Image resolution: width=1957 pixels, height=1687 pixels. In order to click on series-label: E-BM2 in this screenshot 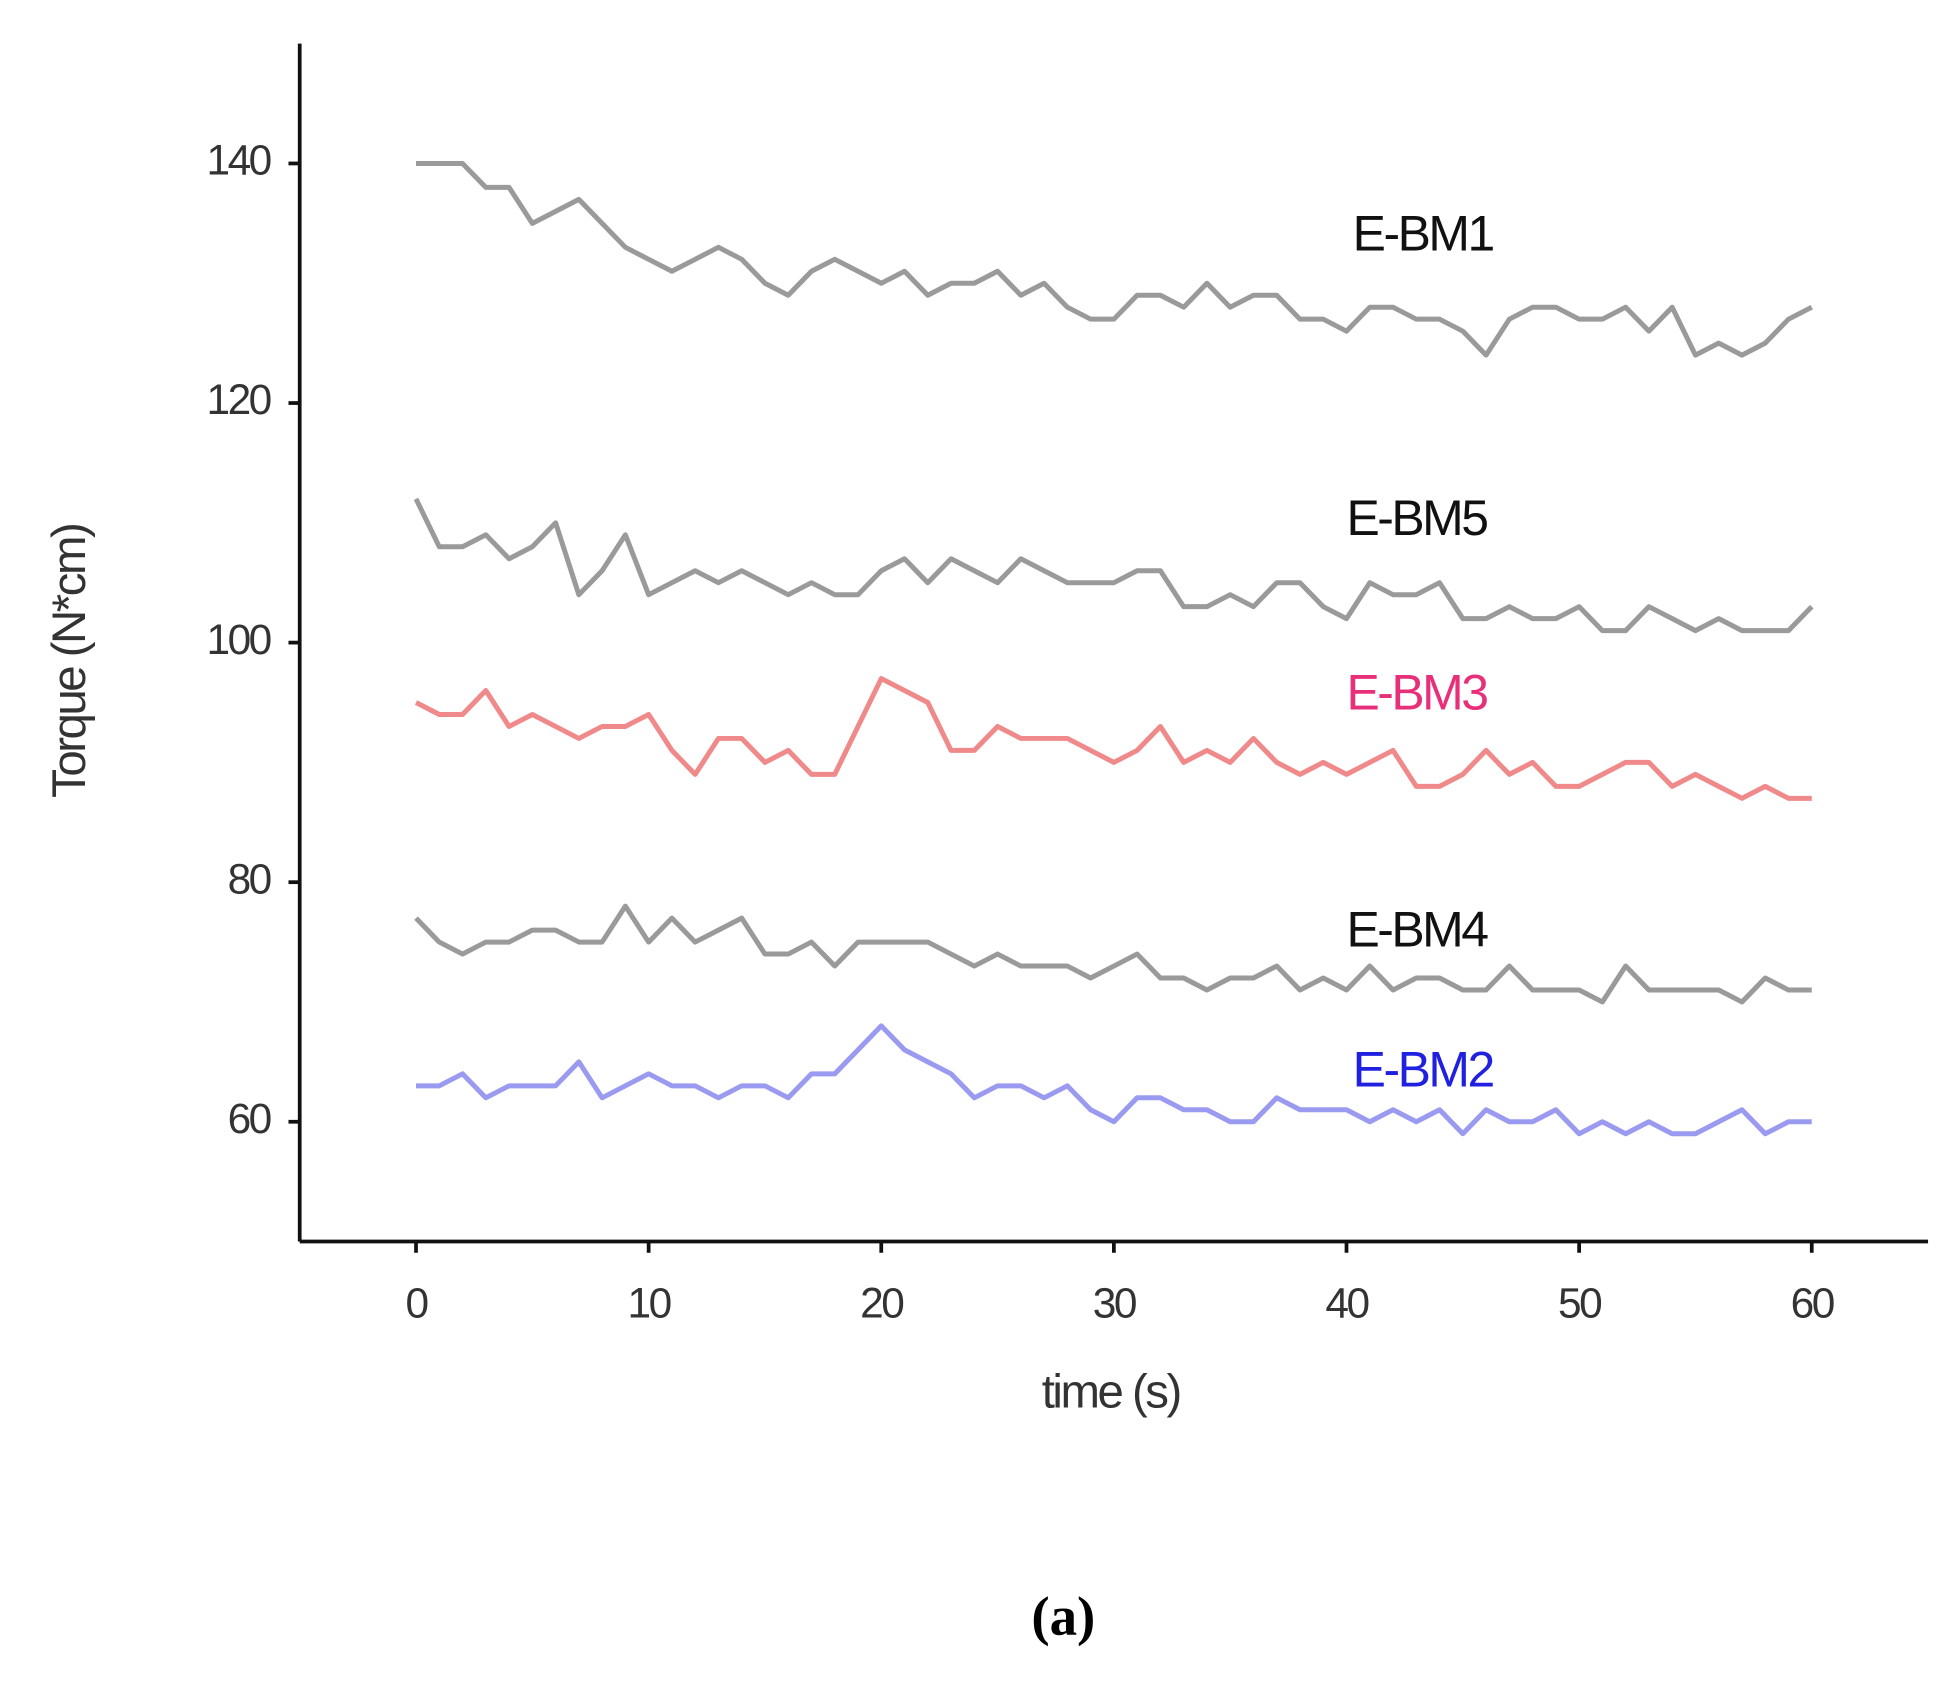, I will do `click(1423, 1069)`.